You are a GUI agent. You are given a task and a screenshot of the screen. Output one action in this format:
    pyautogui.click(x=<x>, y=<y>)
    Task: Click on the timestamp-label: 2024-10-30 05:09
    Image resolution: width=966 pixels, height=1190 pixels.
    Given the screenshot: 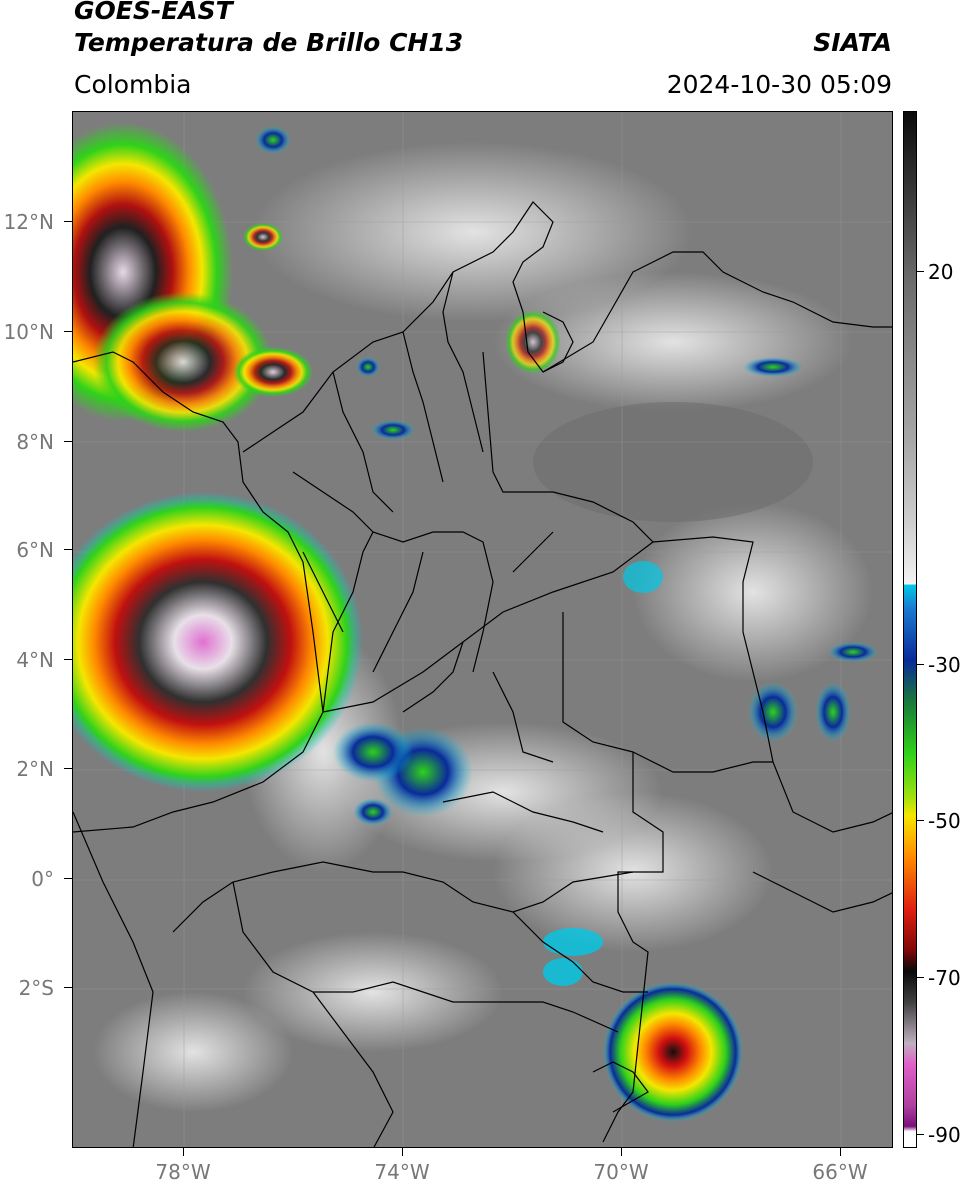 What is the action you would take?
    pyautogui.click(x=779, y=84)
    